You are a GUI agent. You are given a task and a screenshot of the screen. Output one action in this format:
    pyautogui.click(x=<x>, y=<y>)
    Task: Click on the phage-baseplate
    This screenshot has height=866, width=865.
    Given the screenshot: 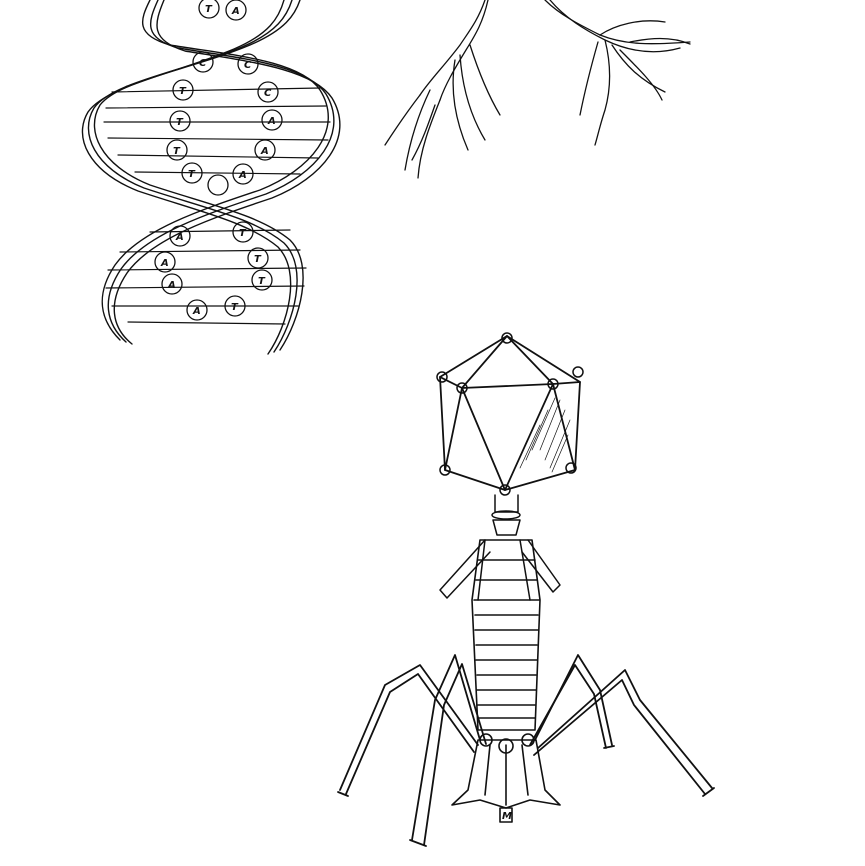 What is the action you would take?
    pyautogui.click(x=506, y=778)
    